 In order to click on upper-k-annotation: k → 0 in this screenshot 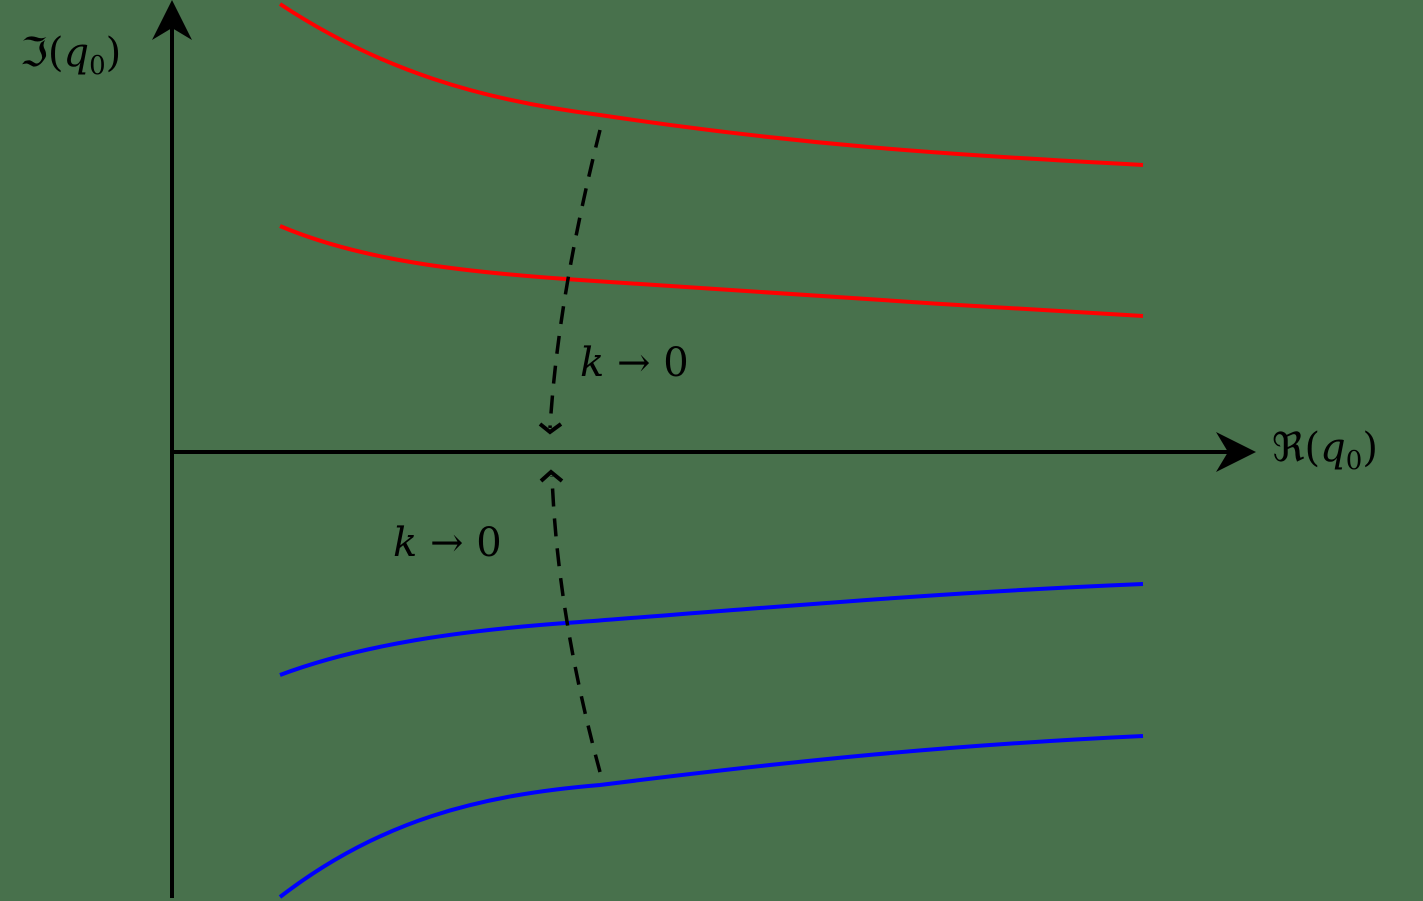, I will do `click(634, 363)`.